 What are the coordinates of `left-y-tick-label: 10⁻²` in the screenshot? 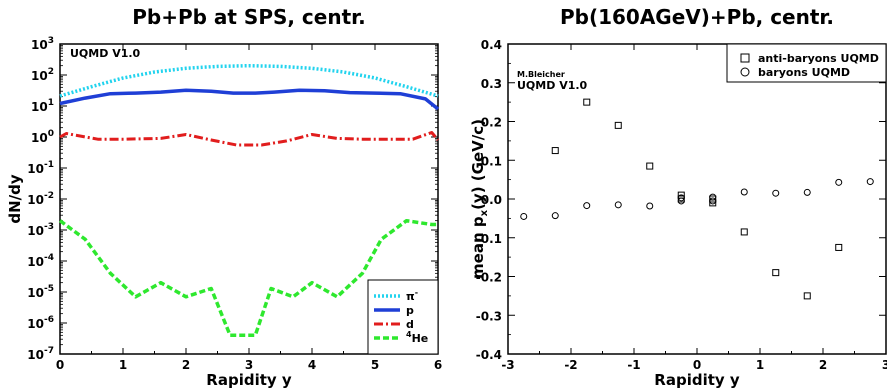 It's located at (40, 199).